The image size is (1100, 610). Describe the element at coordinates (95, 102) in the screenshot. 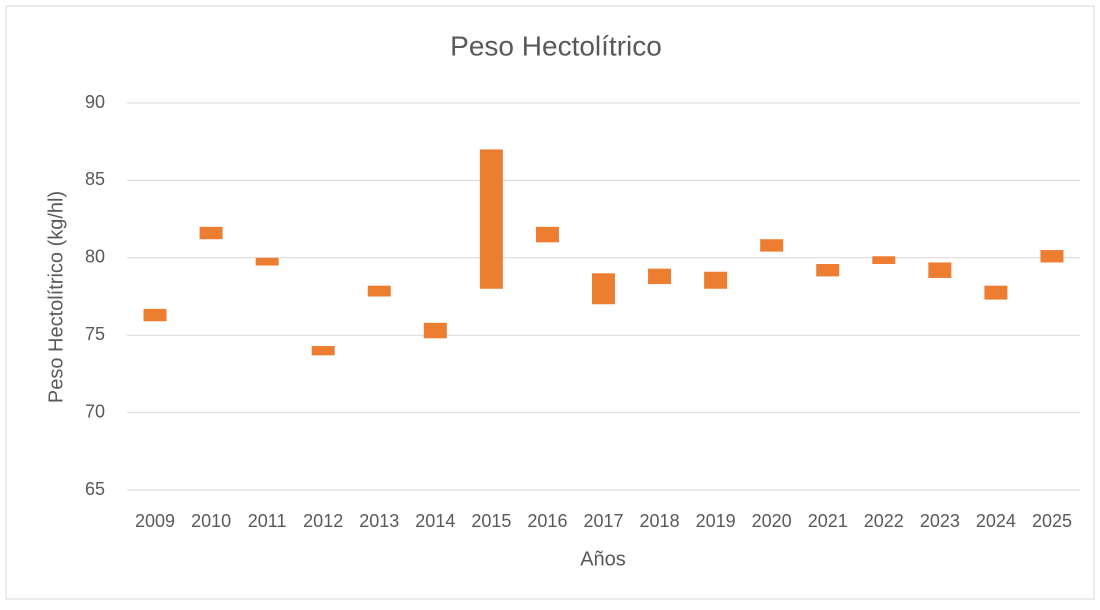

I see `y-tick-label: 90` at that location.